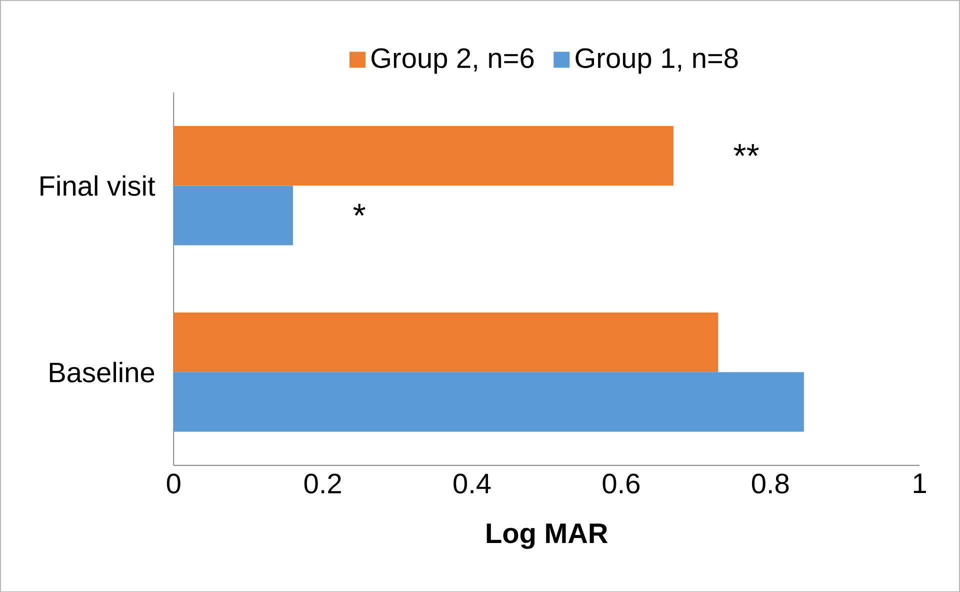 This screenshot has width=960, height=592. I want to click on x-tick-label: 0.8, so click(770, 483).